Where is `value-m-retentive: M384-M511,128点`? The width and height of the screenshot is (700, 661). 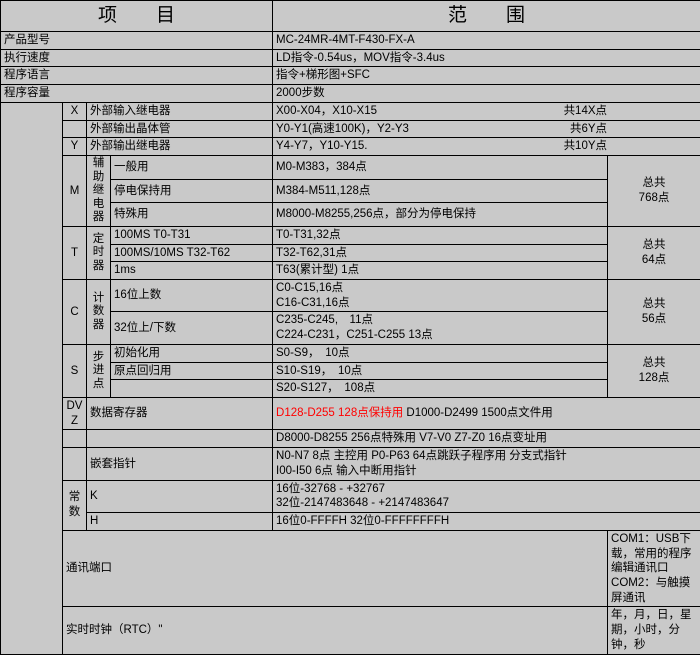 value-m-retentive: M384-M511,128点 is located at coordinates (440, 191).